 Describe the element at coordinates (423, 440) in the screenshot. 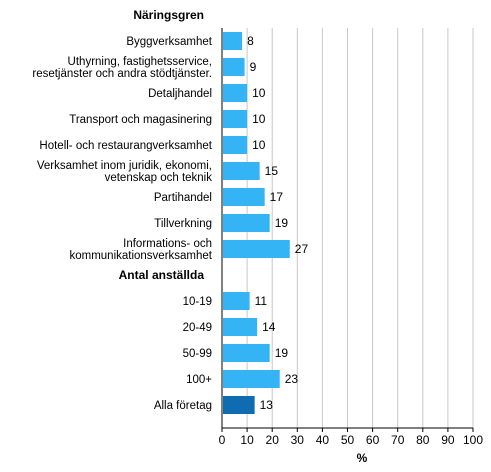

I see `x-tick-label: 80` at that location.